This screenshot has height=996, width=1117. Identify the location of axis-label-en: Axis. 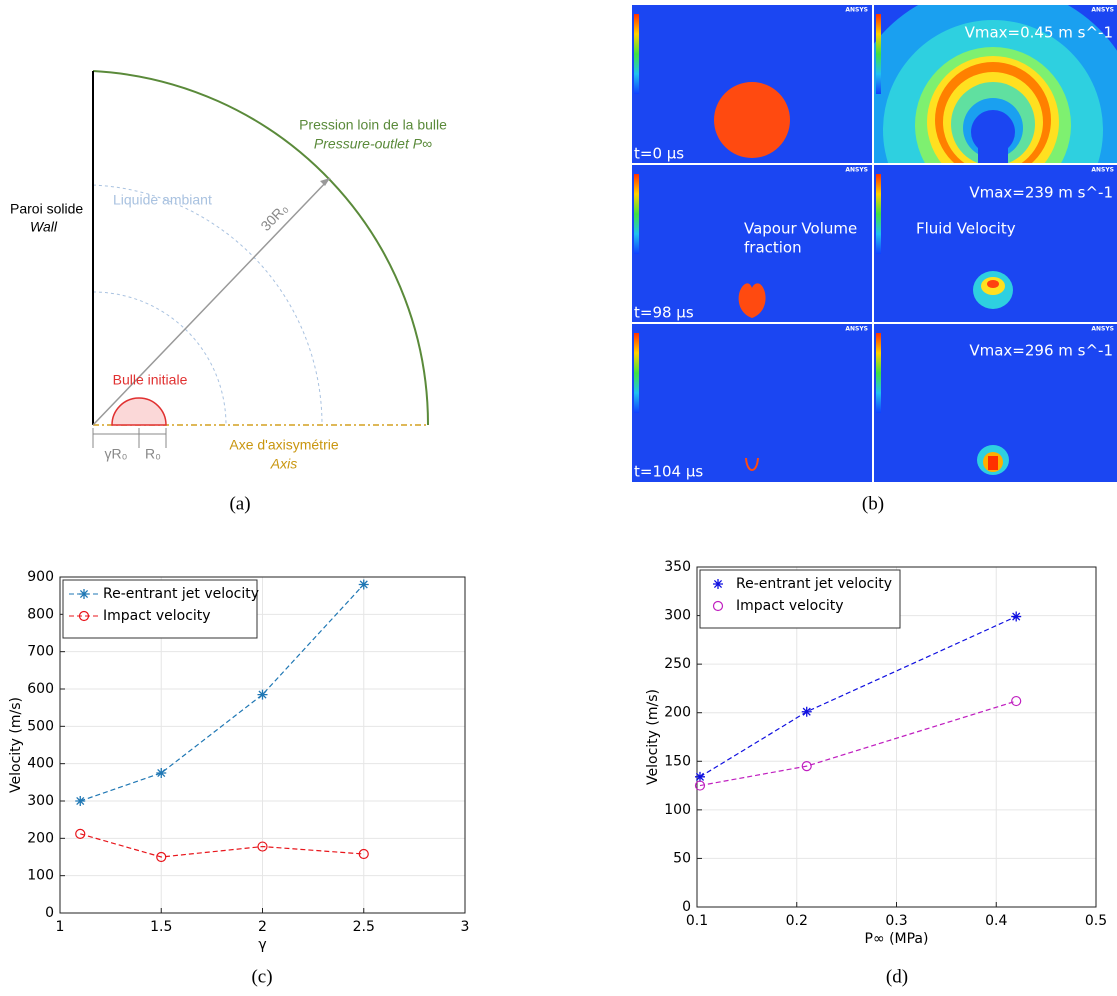
(283, 464).